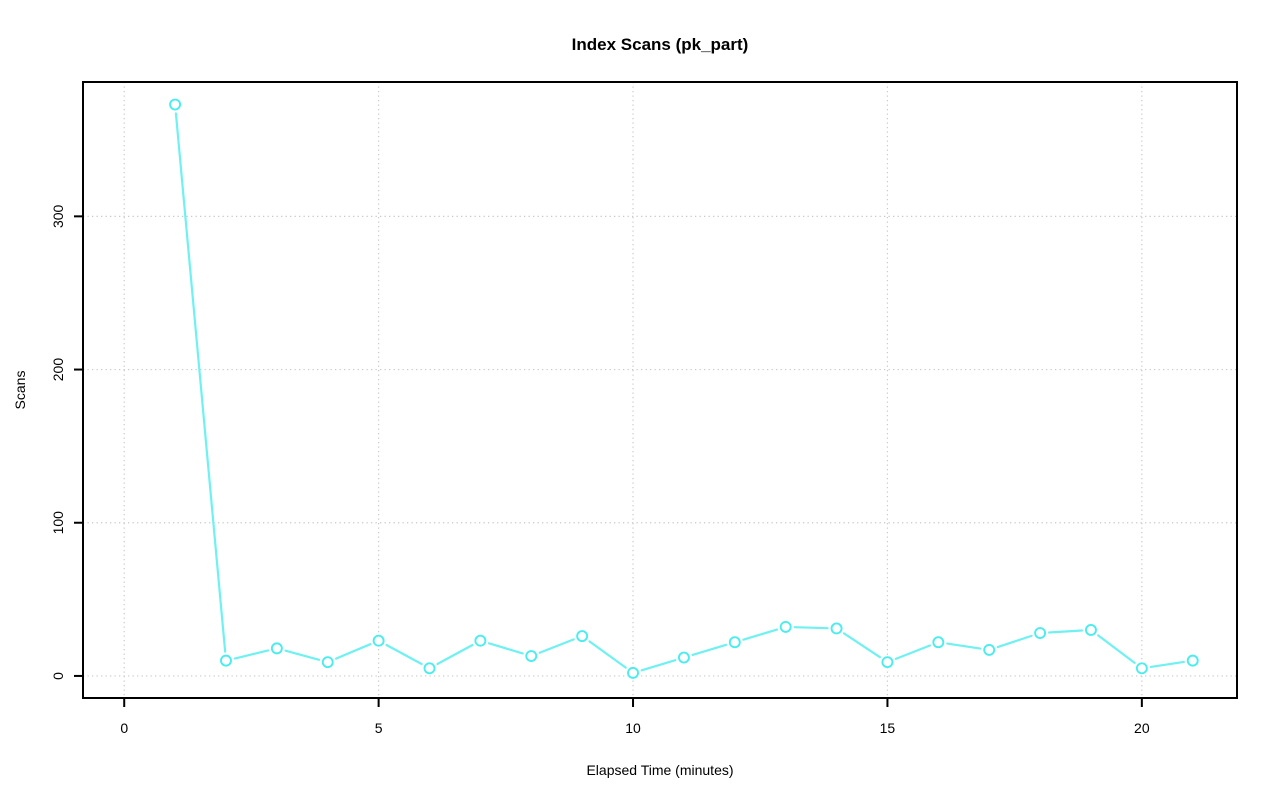 This screenshot has width=1280, height=801. I want to click on chart-title: Index Scans (pk_part), so click(660, 44).